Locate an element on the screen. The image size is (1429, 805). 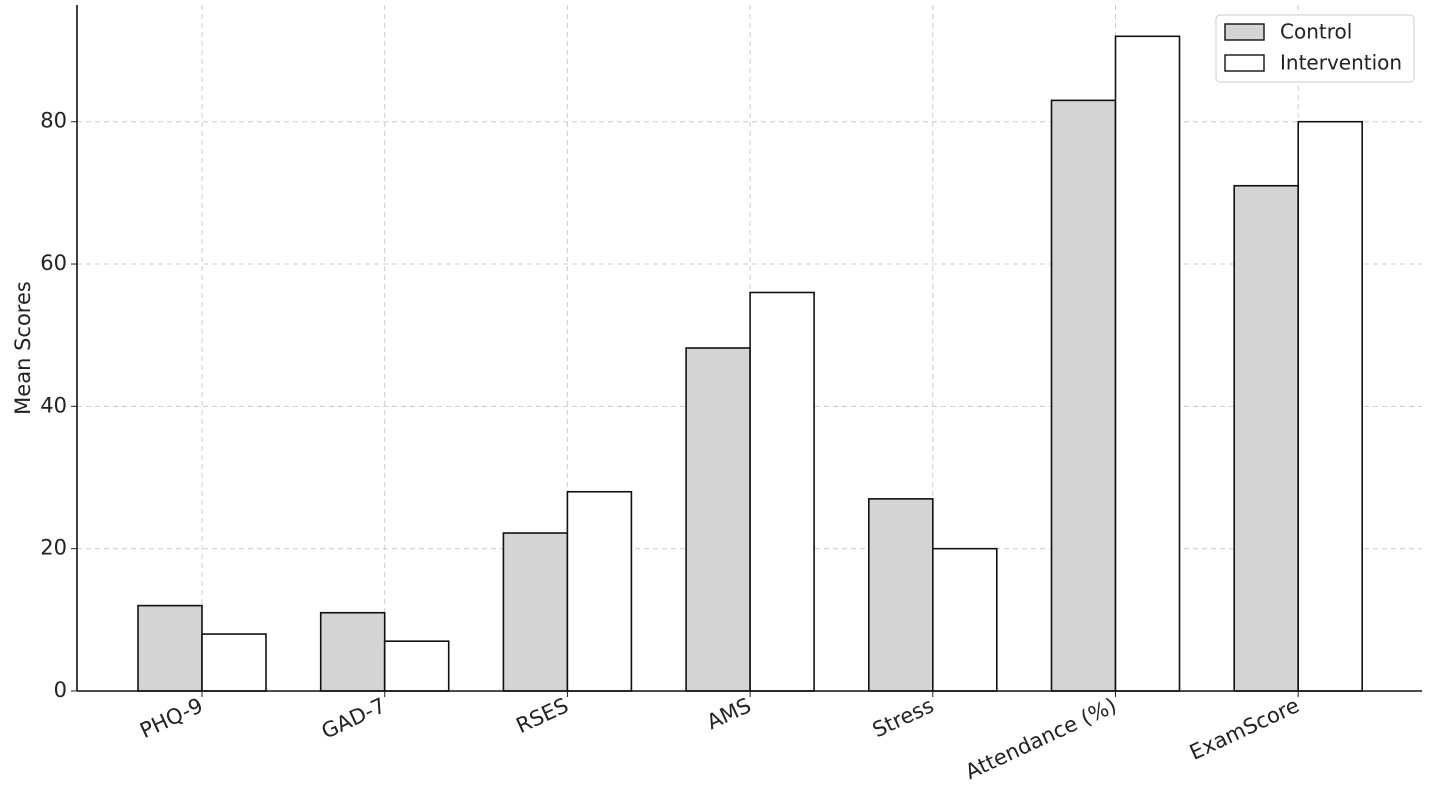
legend-label: Control is located at coordinates (1316, 32).